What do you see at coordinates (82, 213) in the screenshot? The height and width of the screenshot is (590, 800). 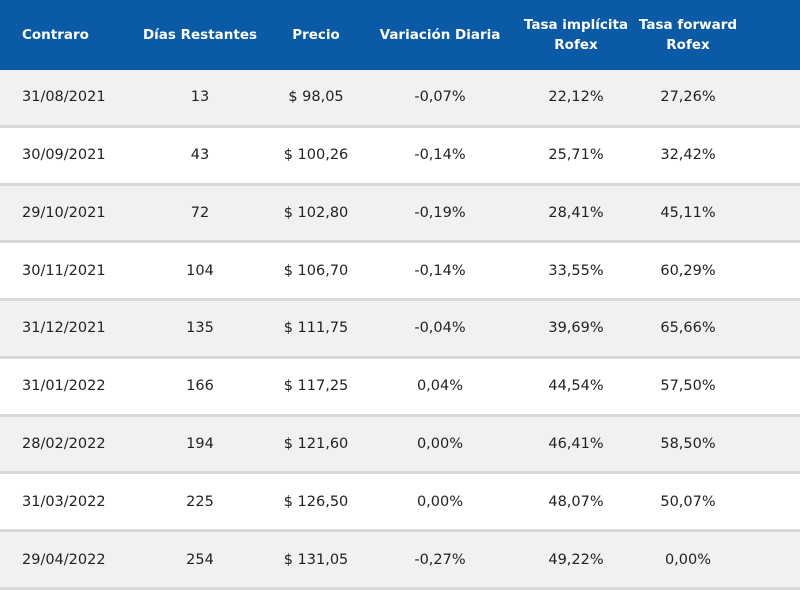 I see `table-cell: 29/10/2021` at bounding box center [82, 213].